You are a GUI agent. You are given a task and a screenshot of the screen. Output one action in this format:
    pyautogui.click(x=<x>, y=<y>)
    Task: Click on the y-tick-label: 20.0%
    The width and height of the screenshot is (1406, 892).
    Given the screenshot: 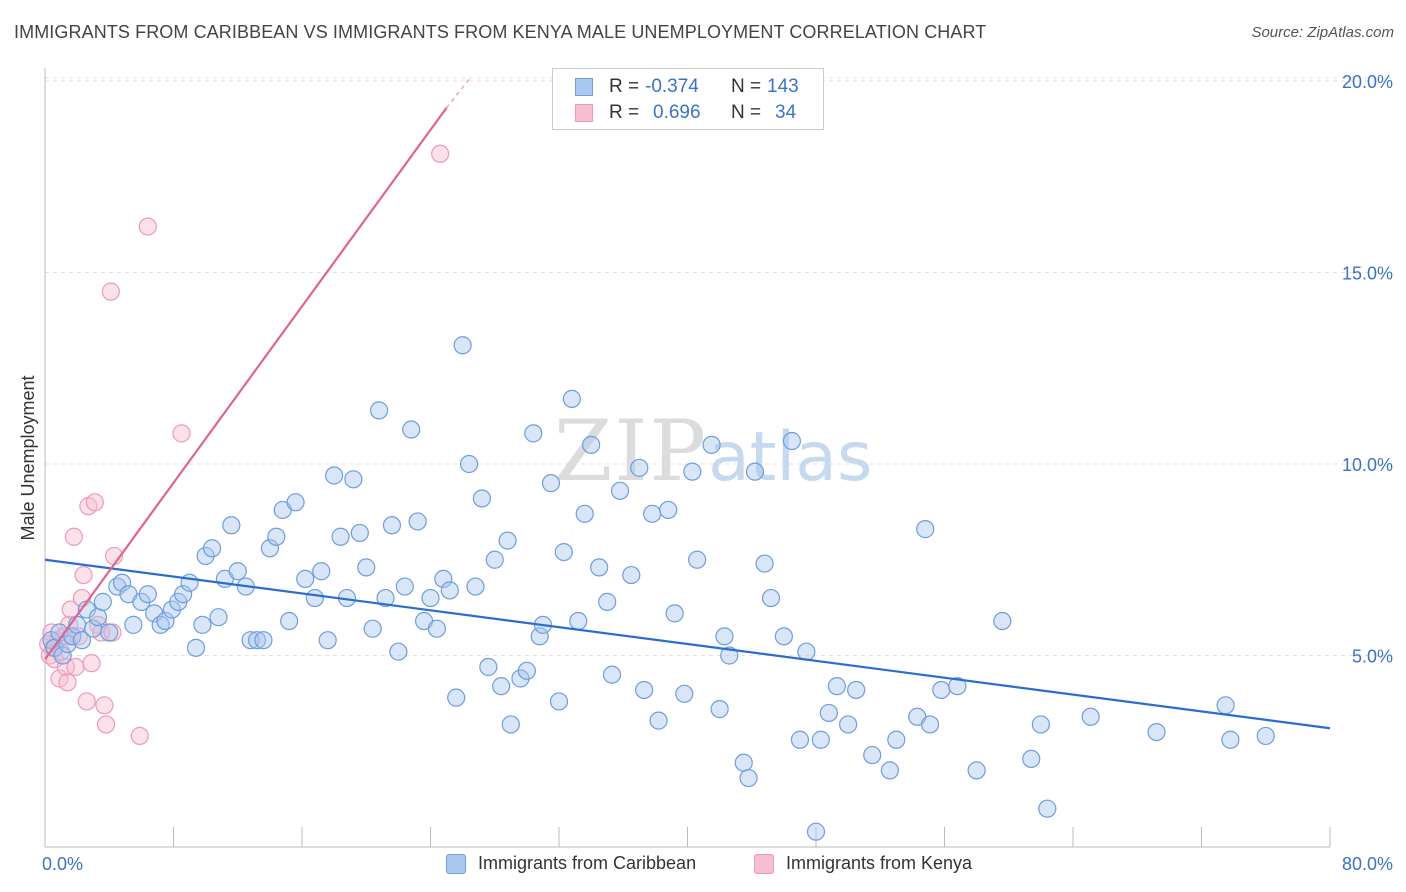 What is the action you would take?
    pyautogui.click(x=1367, y=82)
    